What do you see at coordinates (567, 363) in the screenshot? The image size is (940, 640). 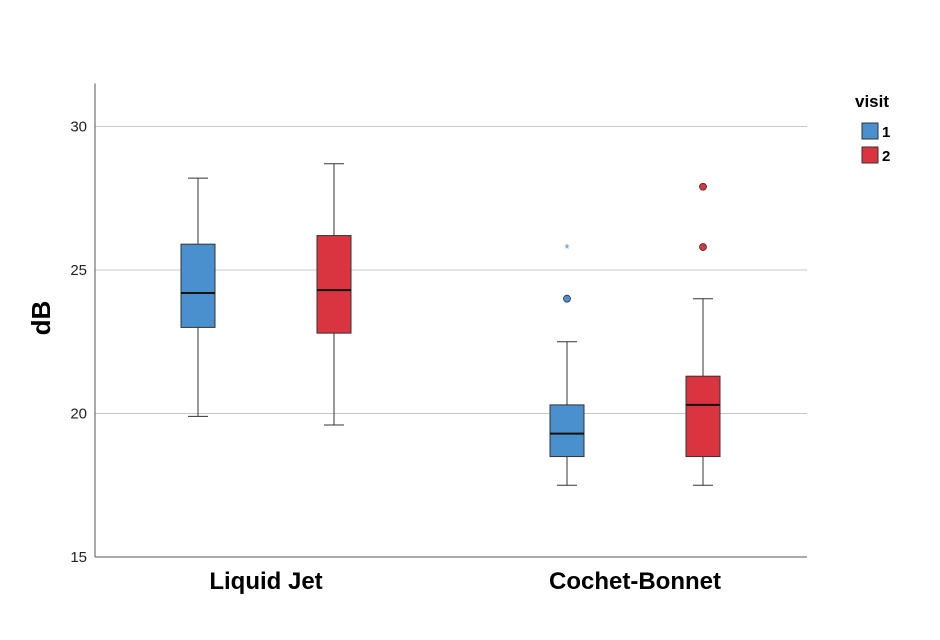 I see `box-series-1-cochet-bonnet: *` at bounding box center [567, 363].